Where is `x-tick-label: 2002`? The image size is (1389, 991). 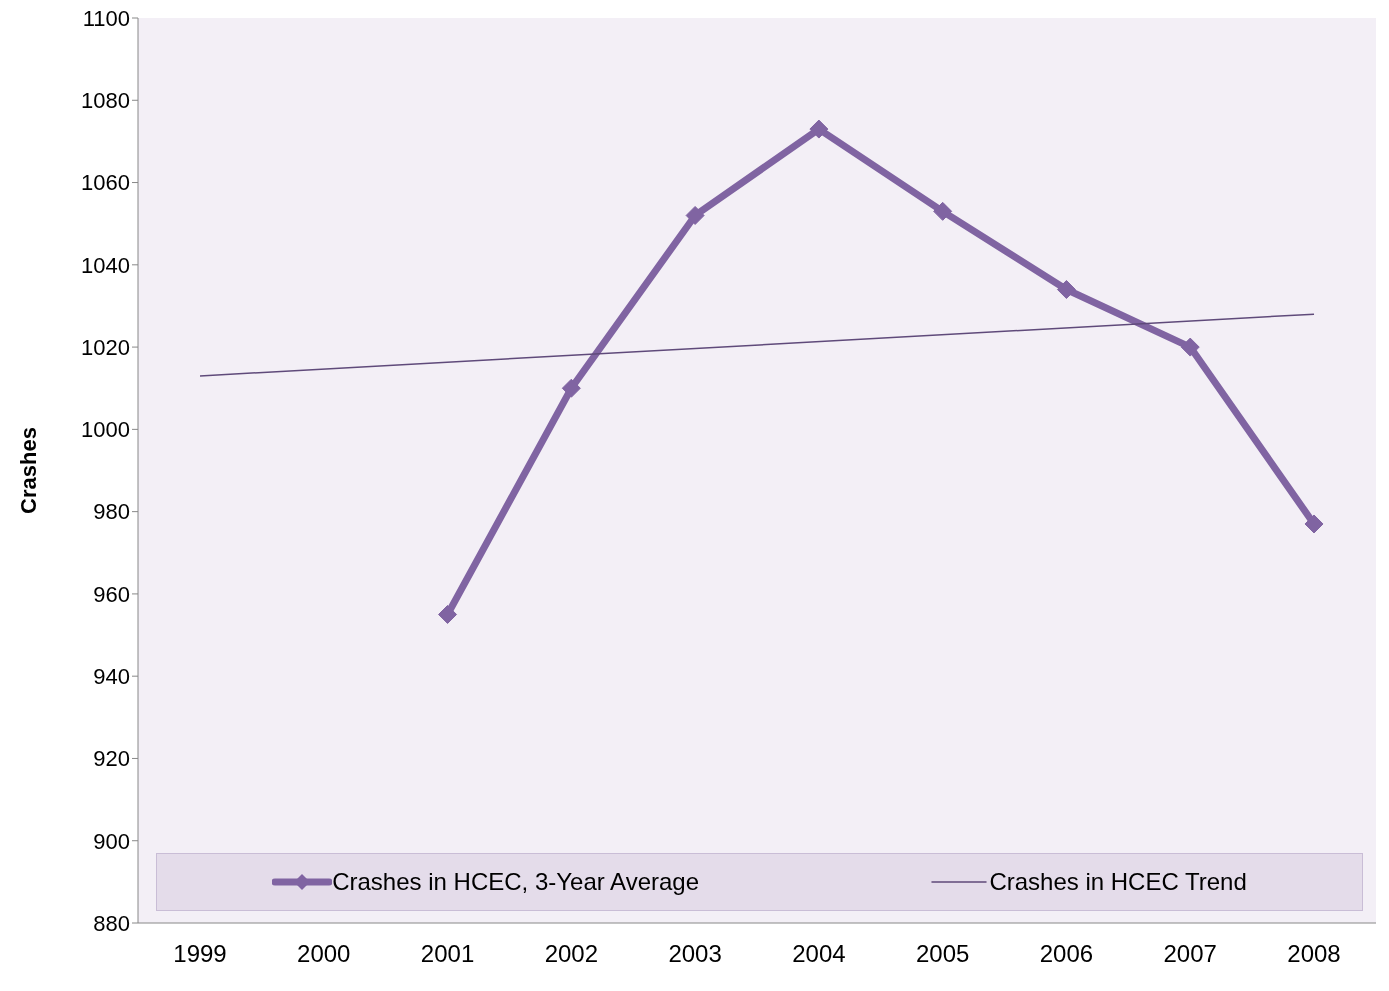
x-tick-label: 2002 is located at coordinates (571, 954).